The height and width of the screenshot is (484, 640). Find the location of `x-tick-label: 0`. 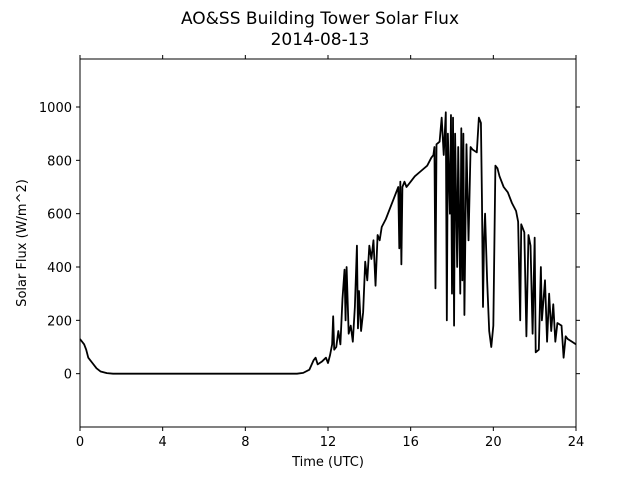

x-tick-label: 0 is located at coordinates (80, 442).